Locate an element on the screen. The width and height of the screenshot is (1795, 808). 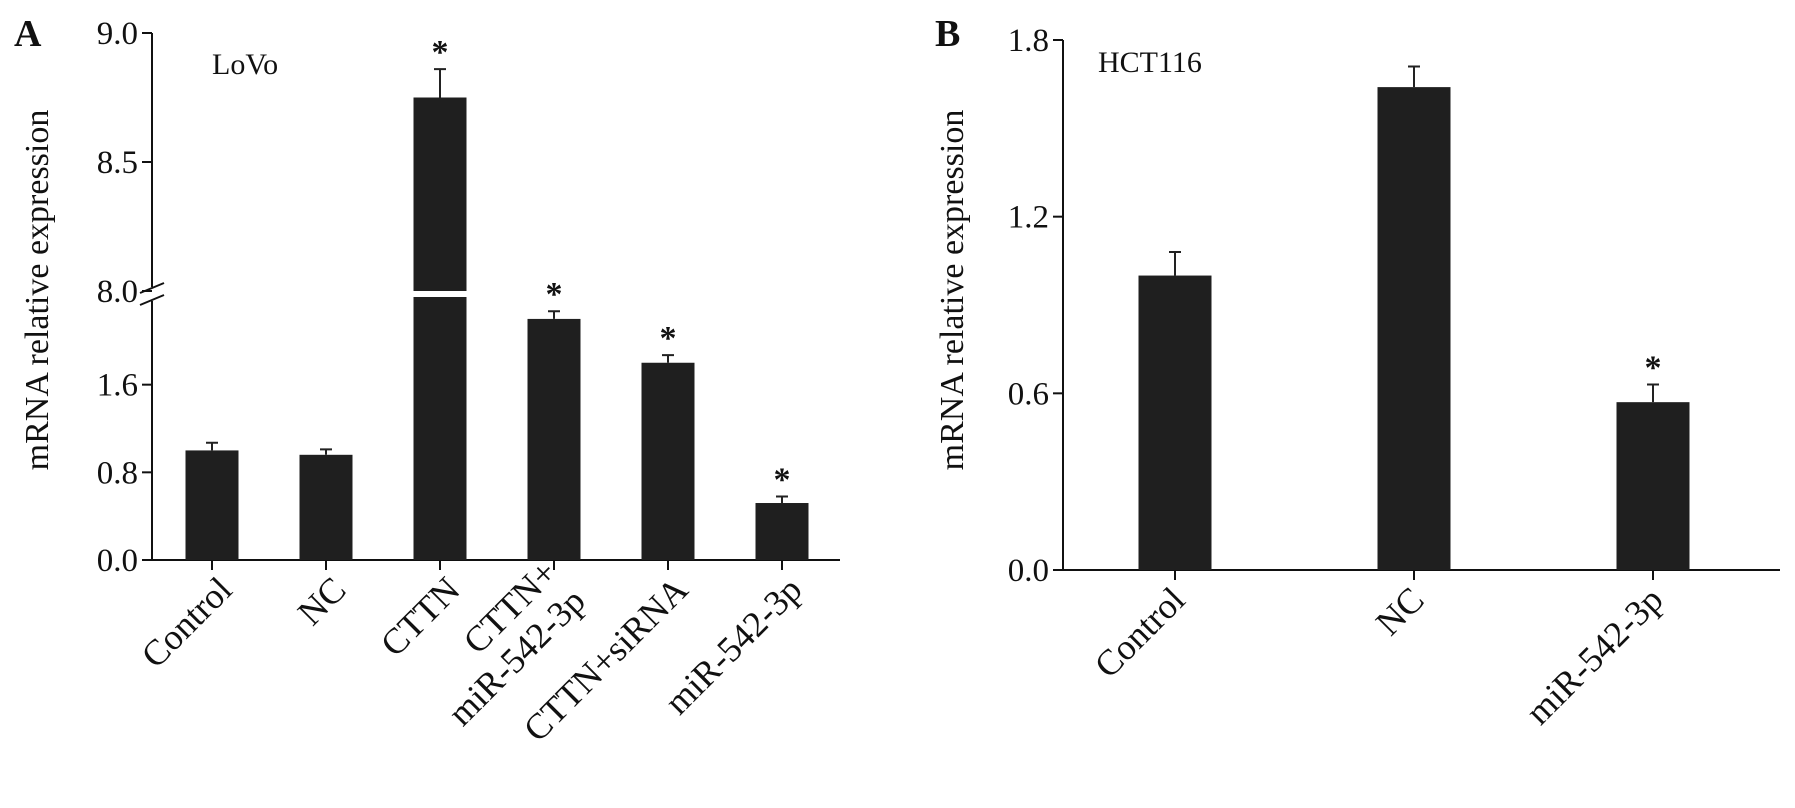
panel-a-category-label: Control is located at coordinates (186, 622).